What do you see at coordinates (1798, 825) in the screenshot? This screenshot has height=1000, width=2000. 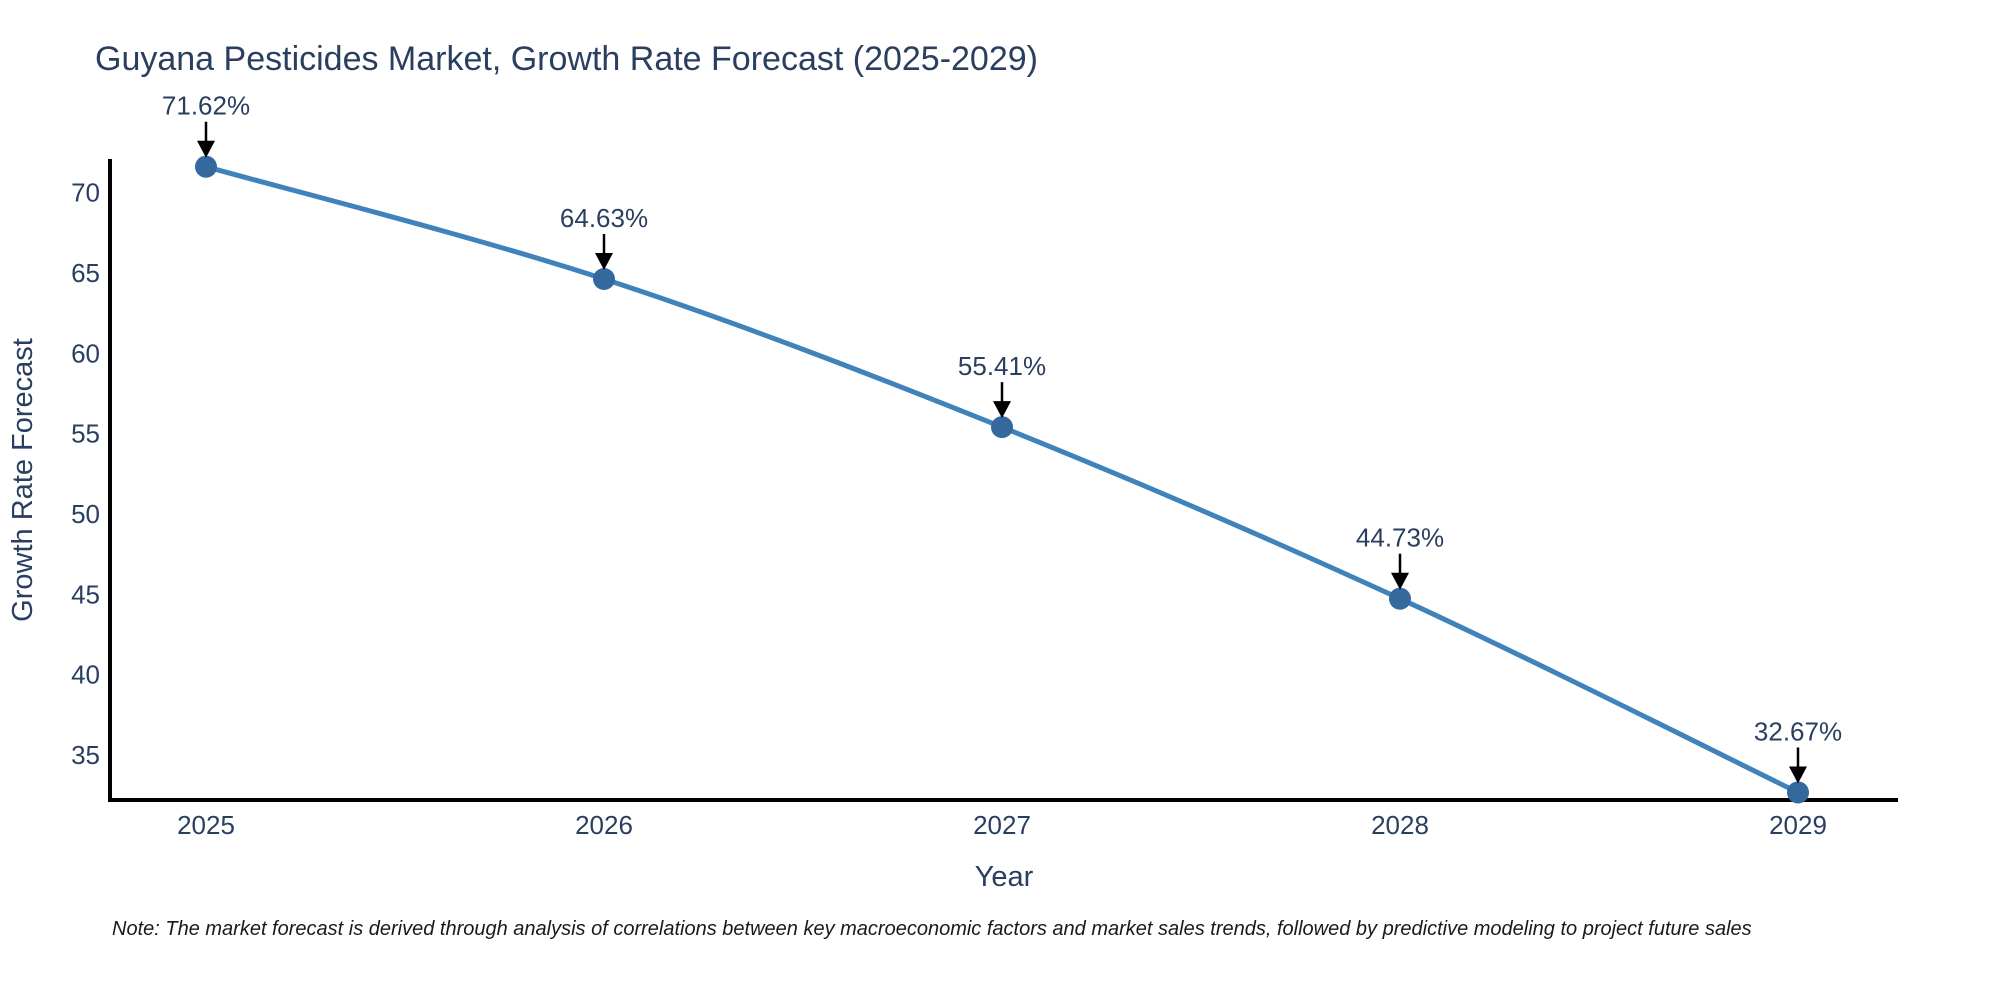 I see `x-tick-label: 2029` at bounding box center [1798, 825].